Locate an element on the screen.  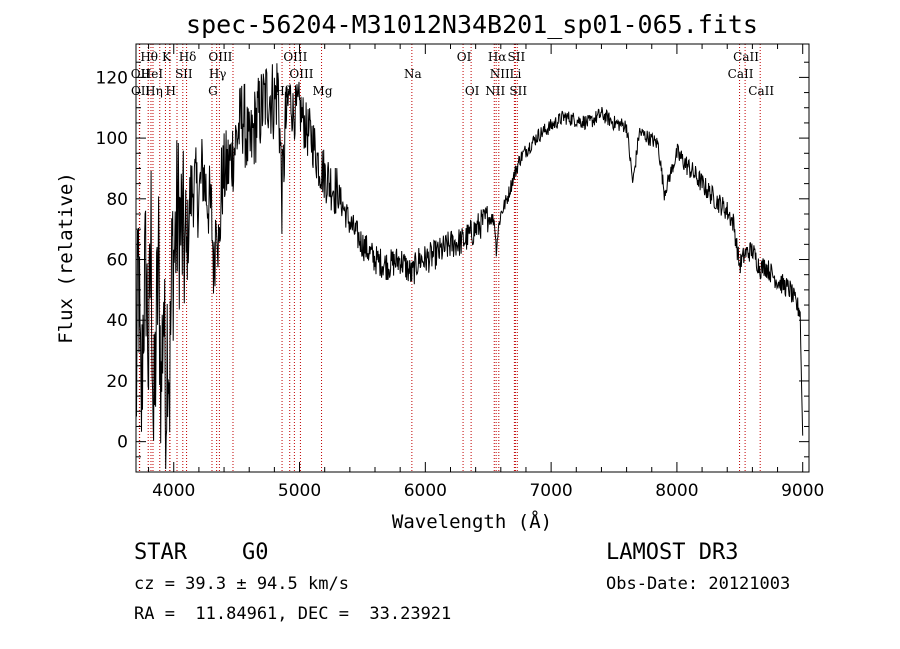
y-tick-label: 40 is located at coordinates (117, 321).